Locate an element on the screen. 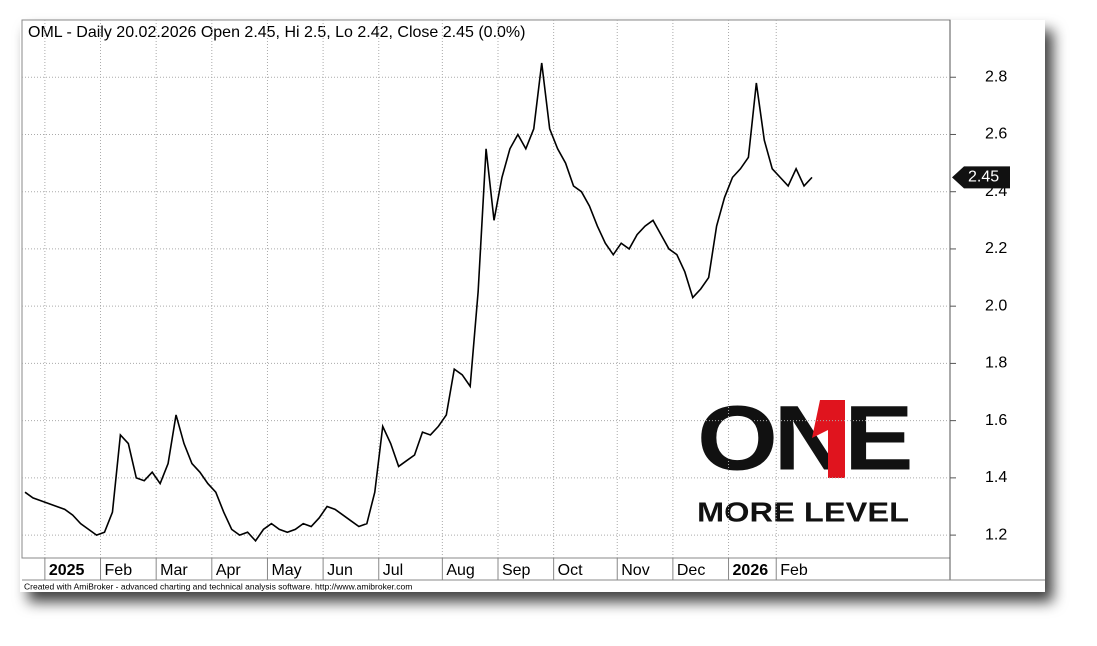 The image size is (1097, 646). logo-accent is located at coordinates (828, 439).